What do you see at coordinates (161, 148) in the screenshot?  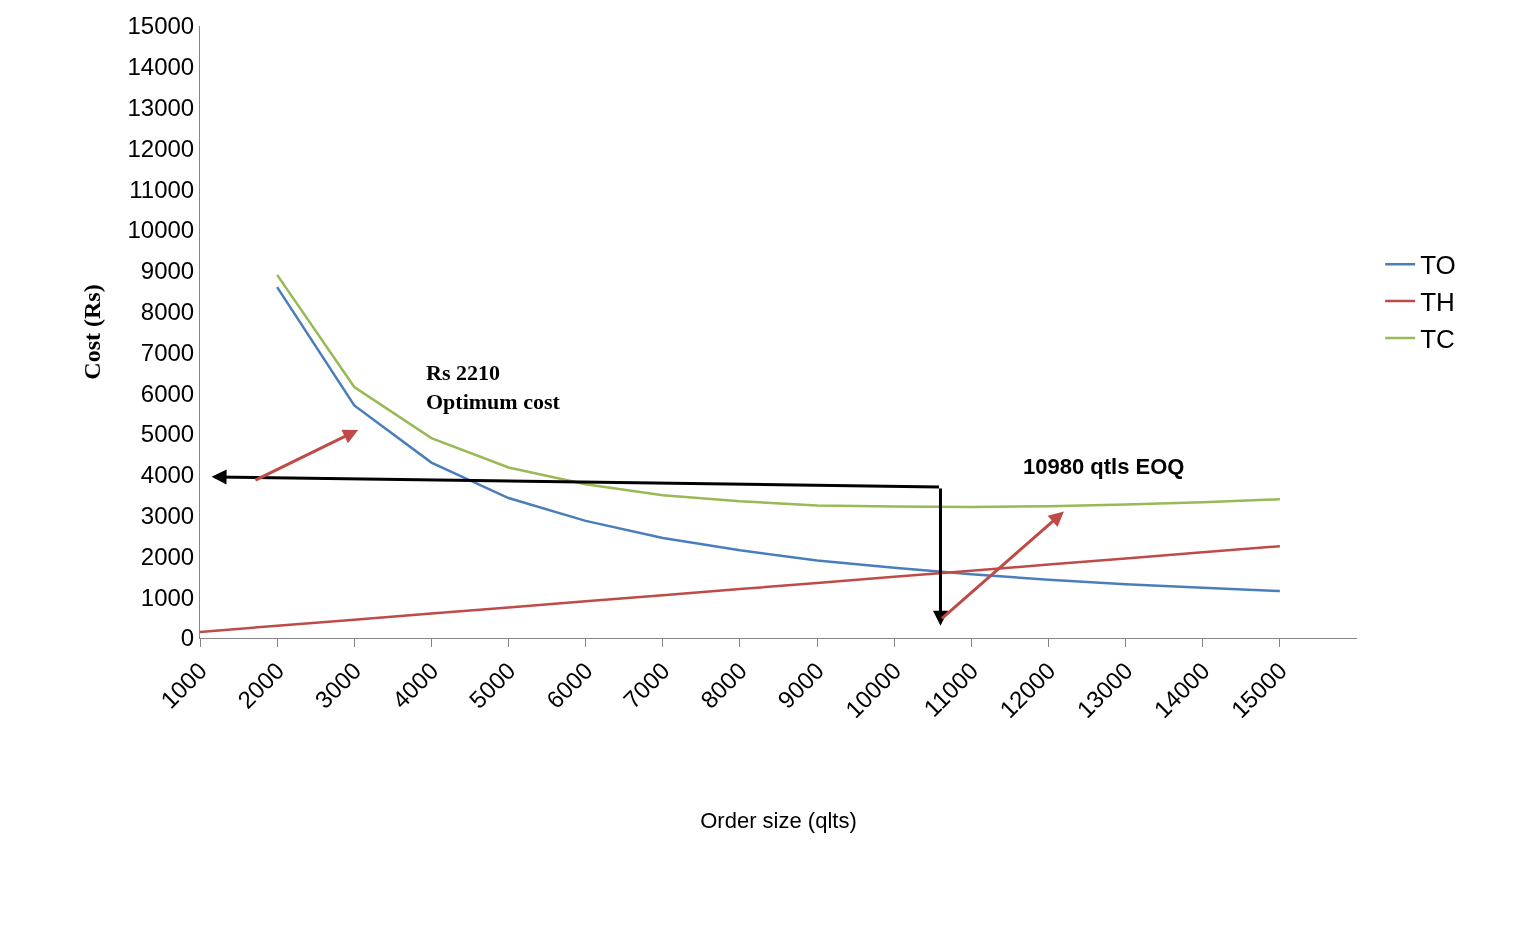 I see `y-tick-label: 12000` at bounding box center [161, 148].